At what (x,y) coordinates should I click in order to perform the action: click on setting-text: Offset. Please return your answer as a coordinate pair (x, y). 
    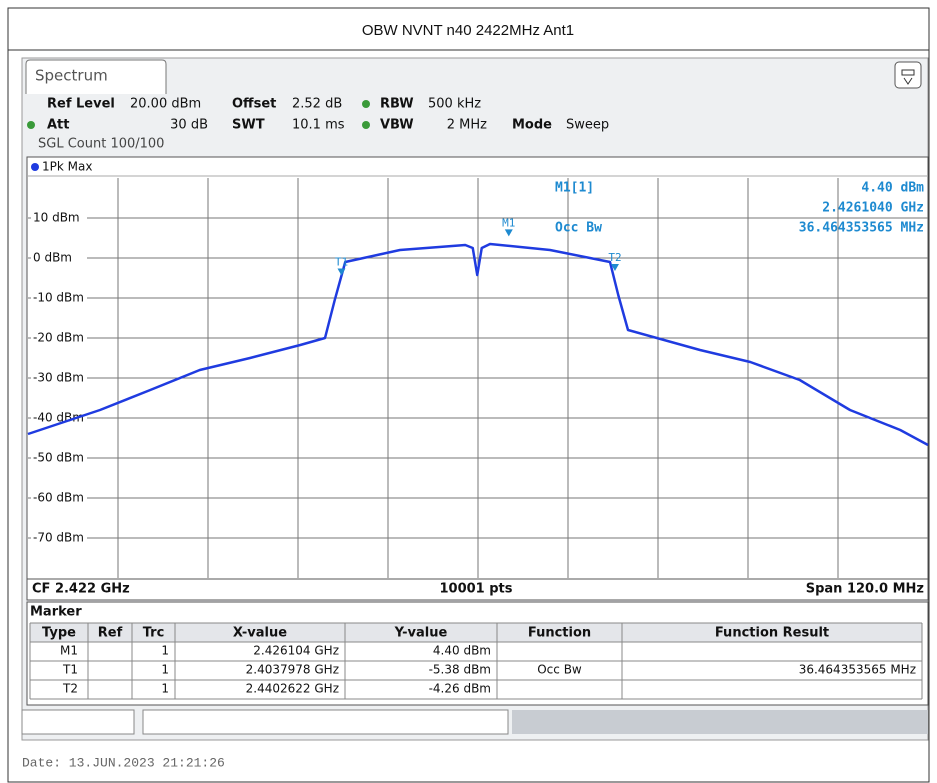
    Looking at the image, I should click on (254, 104).